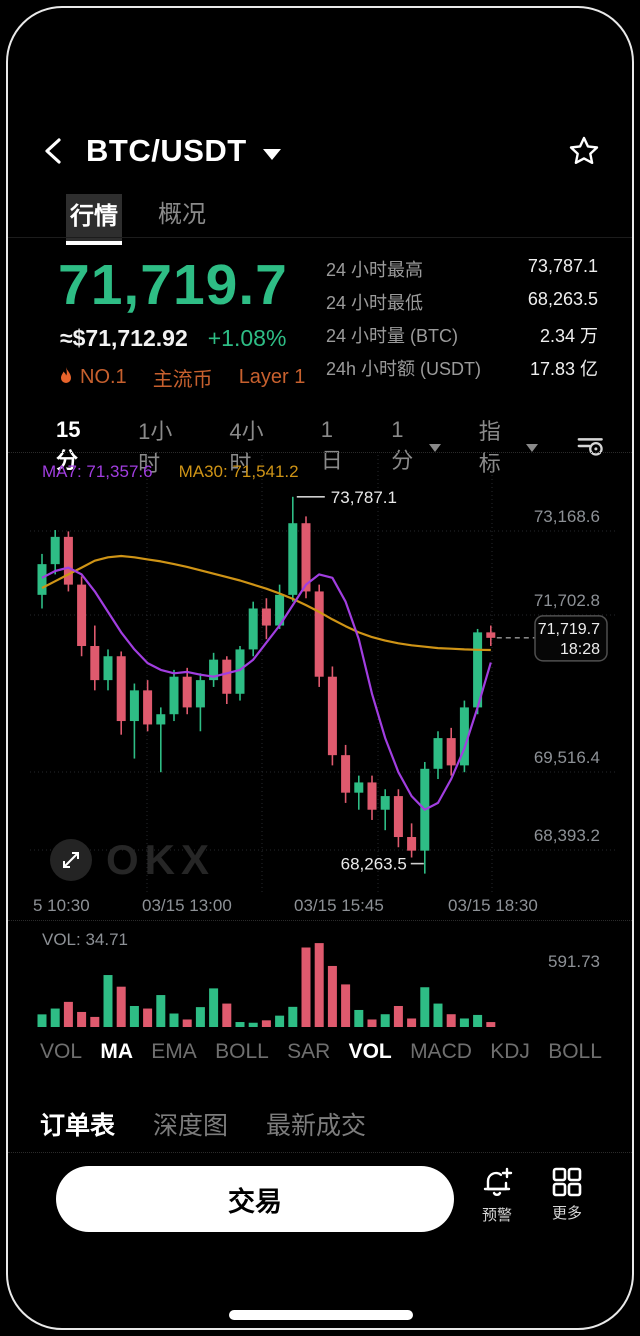  I want to click on stat-turnover-usdt: 24h 小时额 (USDT) 17.83 亿, so click(462, 368).